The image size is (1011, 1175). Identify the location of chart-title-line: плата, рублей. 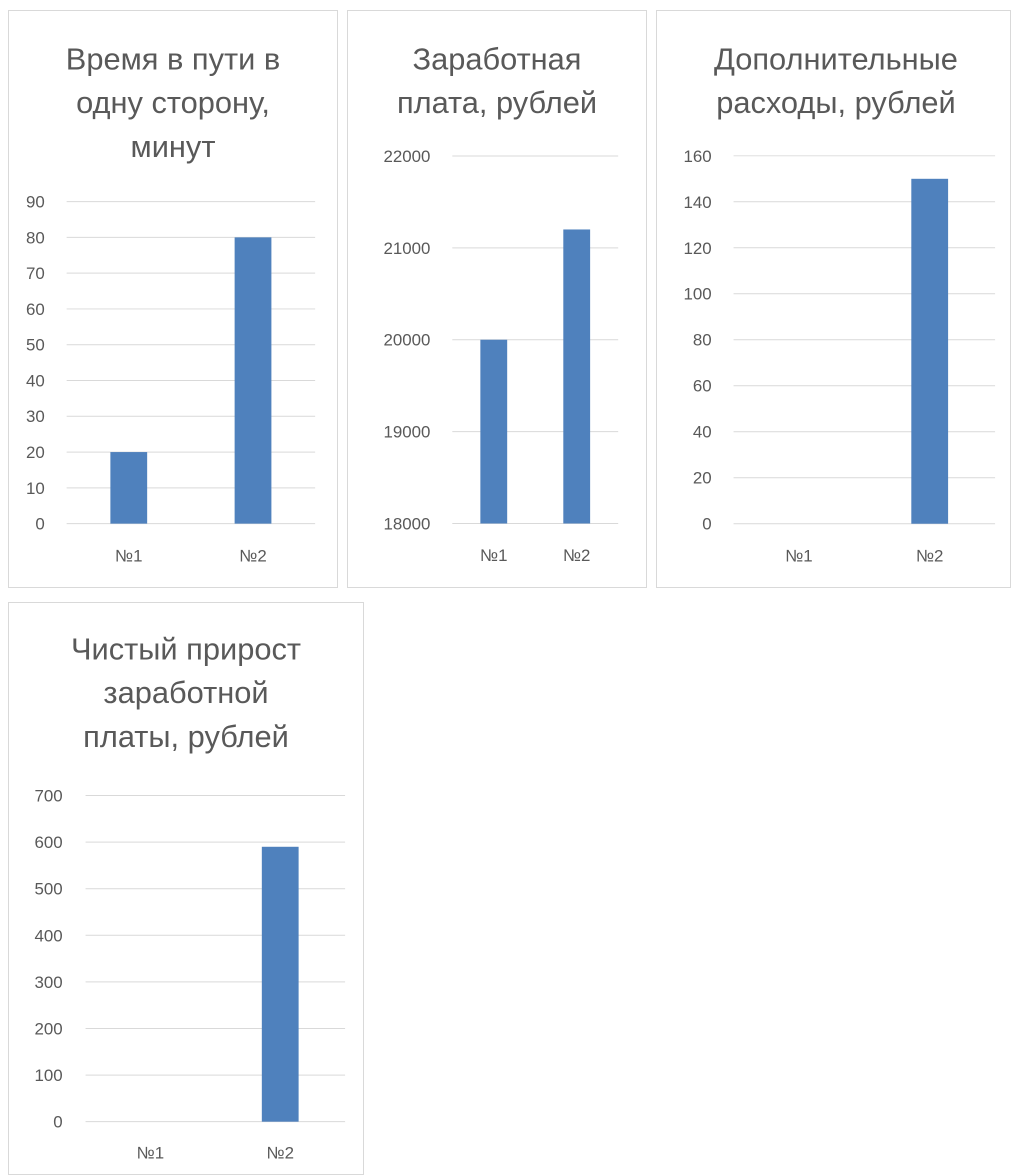
(497, 102).